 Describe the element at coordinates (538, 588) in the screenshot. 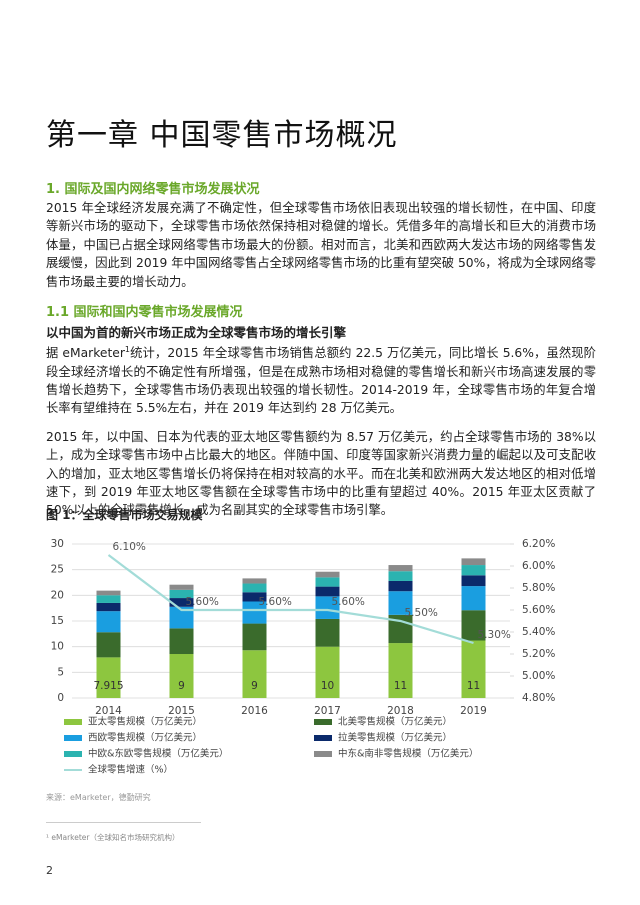

I see `y2-tick-label: 5.80%` at that location.